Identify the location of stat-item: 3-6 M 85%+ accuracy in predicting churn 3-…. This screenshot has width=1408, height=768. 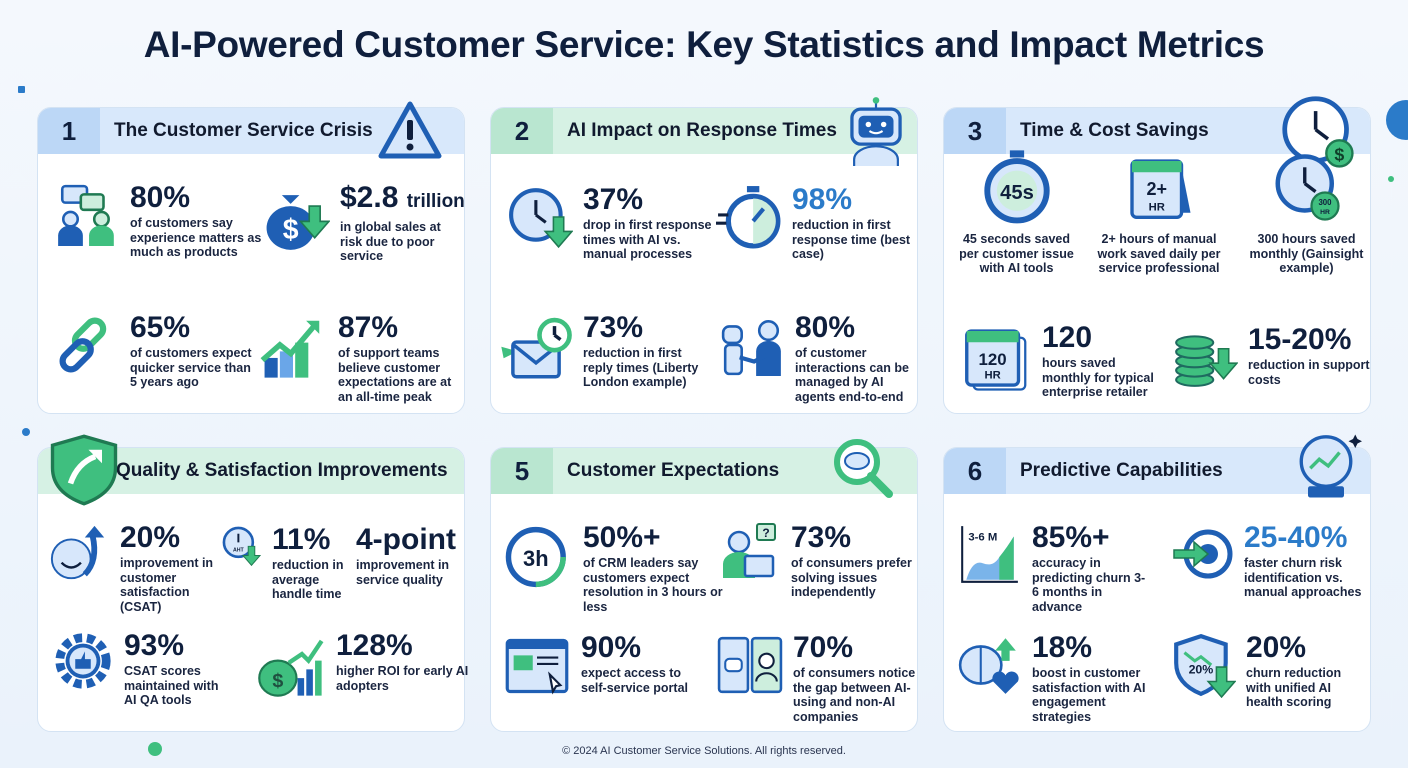
(1084, 568).